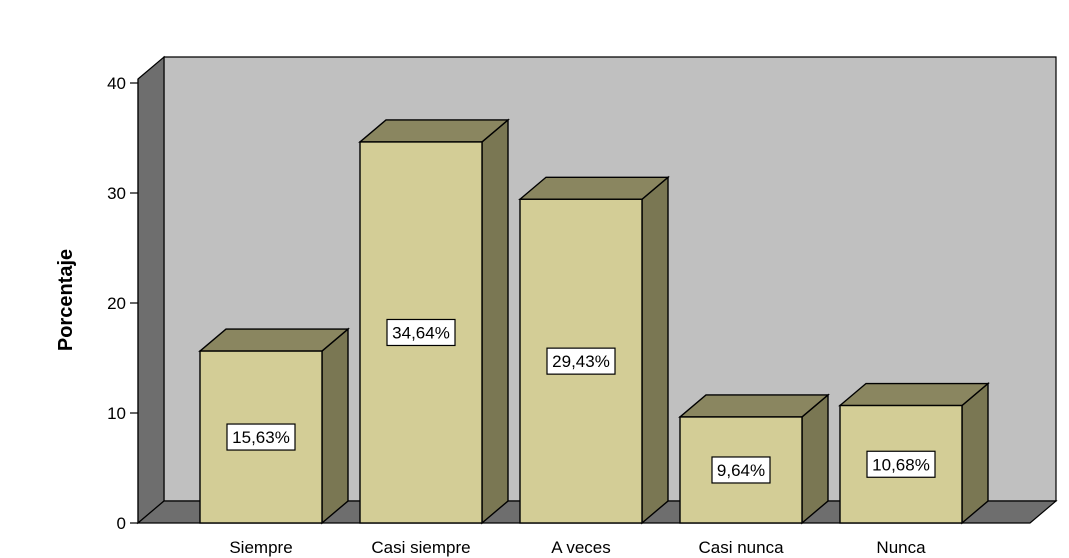 Image resolution: width=1069 pixels, height=558 pixels. What do you see at coordinates (116, 83) in the screenshot?
I see `y-tick-label: 40` at bounding box center [116, 83].